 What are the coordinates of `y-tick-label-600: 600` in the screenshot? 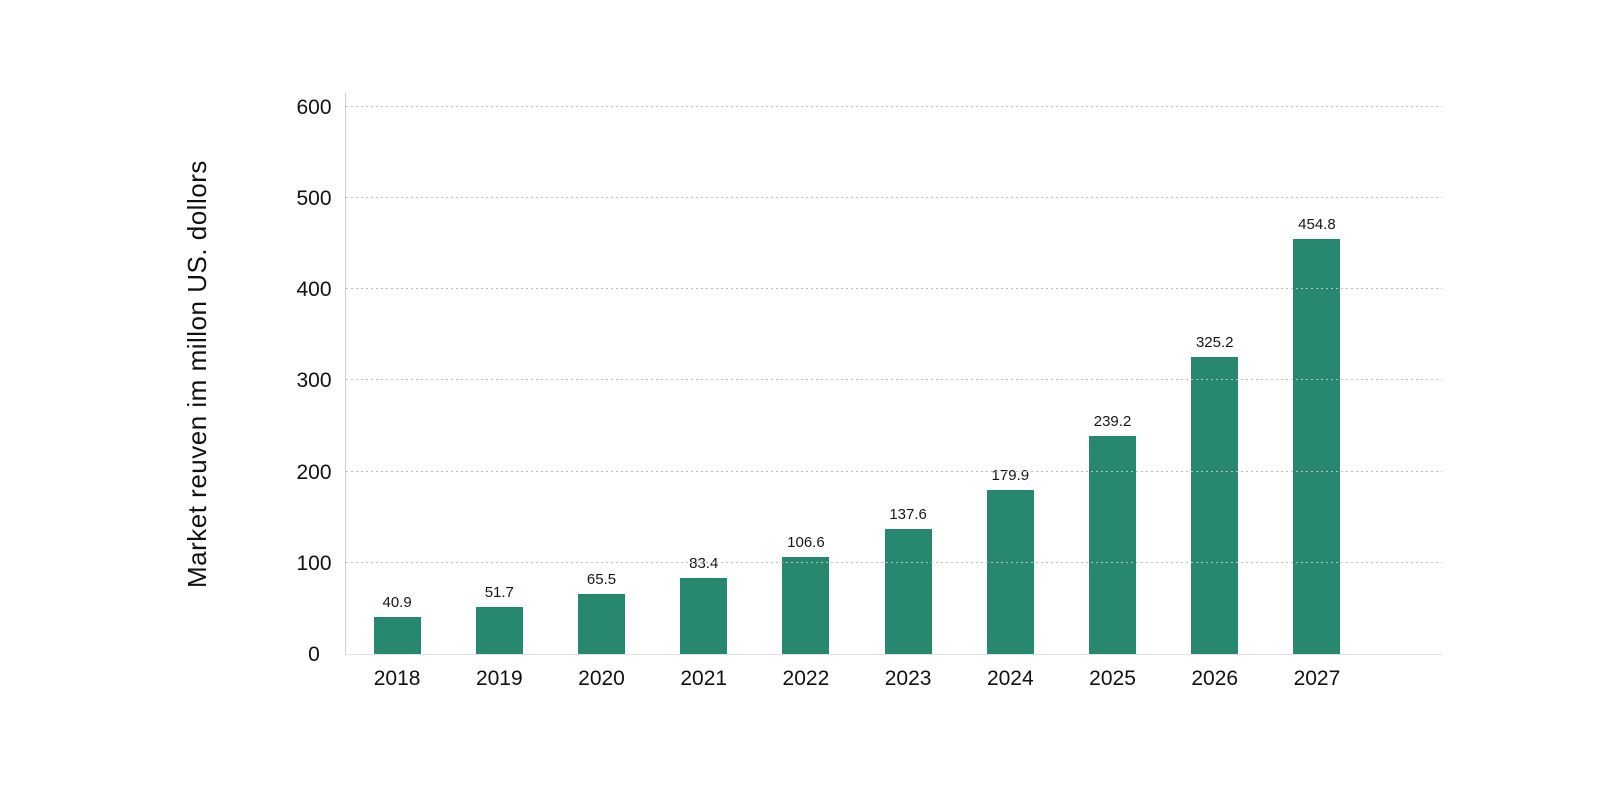 It's located at (314, 107).